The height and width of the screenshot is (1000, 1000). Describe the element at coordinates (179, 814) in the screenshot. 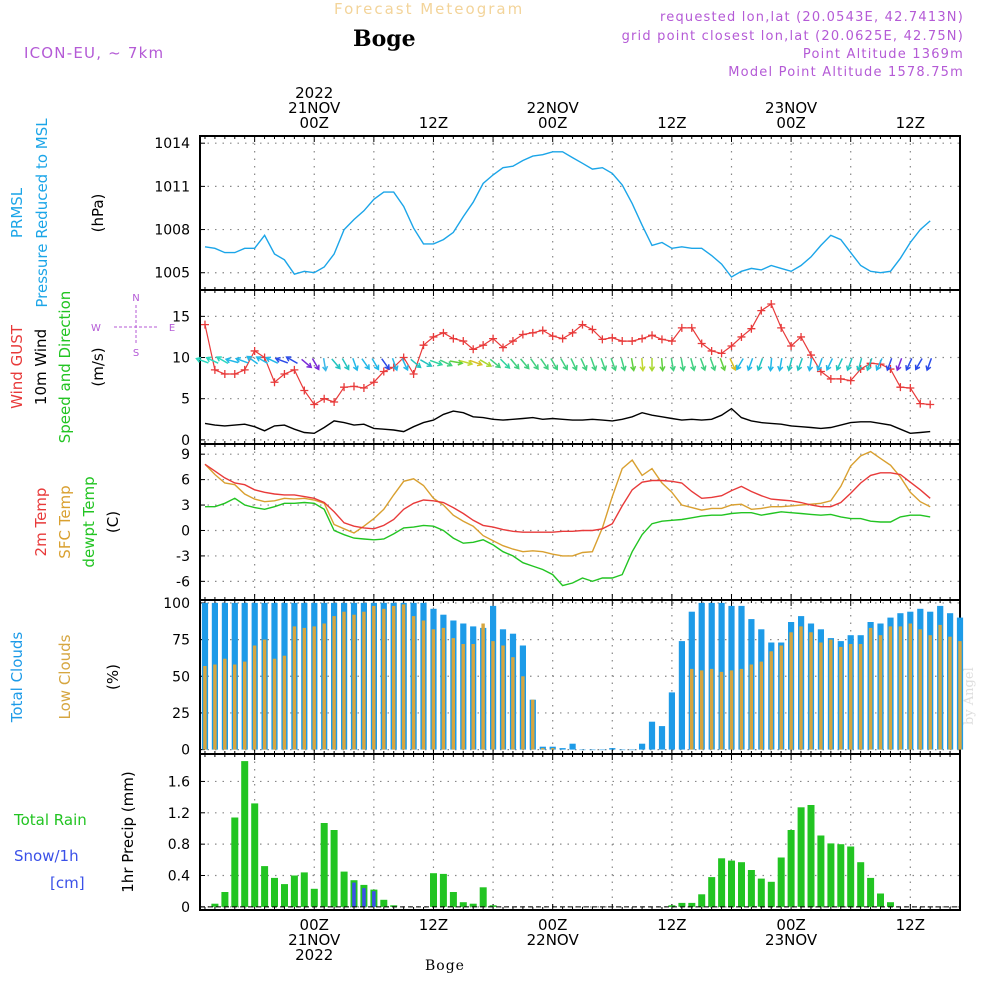

I see `precip-ytick-label: 1.2` at that location.